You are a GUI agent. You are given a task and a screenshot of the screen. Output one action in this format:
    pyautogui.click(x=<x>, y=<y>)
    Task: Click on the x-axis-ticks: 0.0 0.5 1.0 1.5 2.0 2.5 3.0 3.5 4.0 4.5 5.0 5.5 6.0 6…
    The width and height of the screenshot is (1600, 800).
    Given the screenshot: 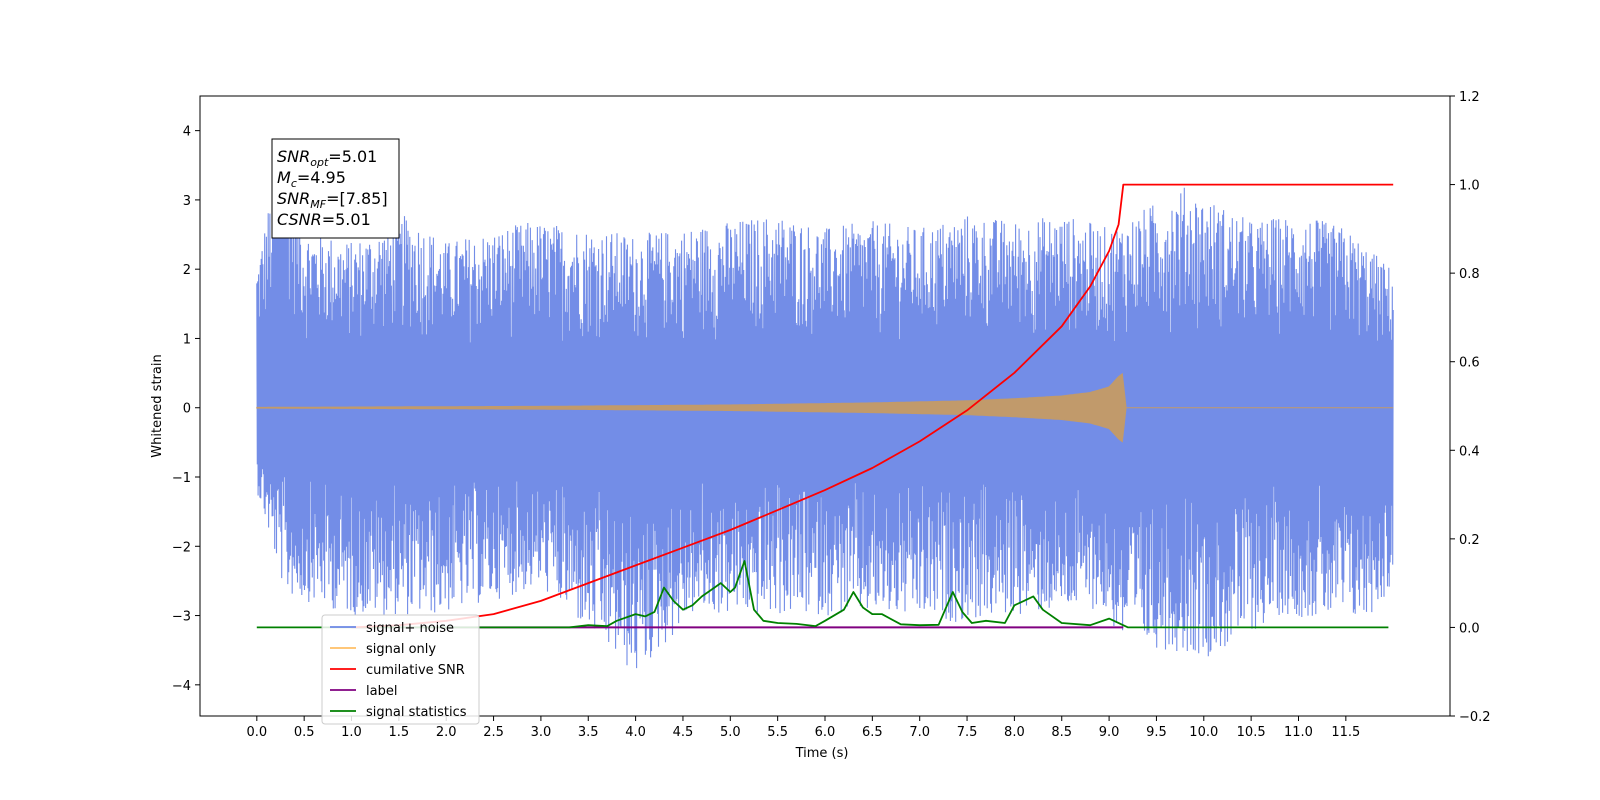 What is the action you would take?
    pyautogui.click(x=803, y=728)
    